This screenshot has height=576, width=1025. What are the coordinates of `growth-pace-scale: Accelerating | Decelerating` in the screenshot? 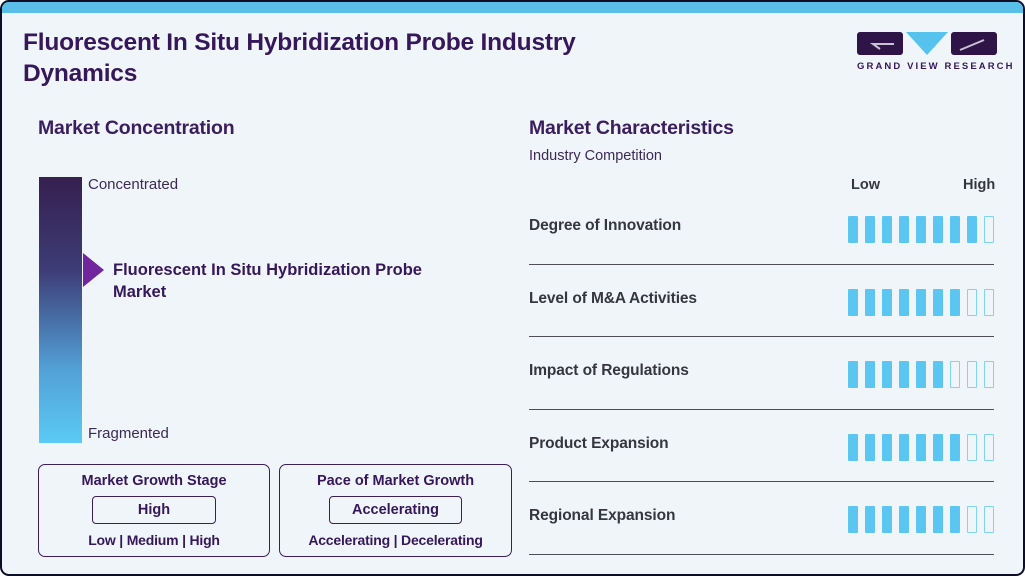 It's located at (395, 540).